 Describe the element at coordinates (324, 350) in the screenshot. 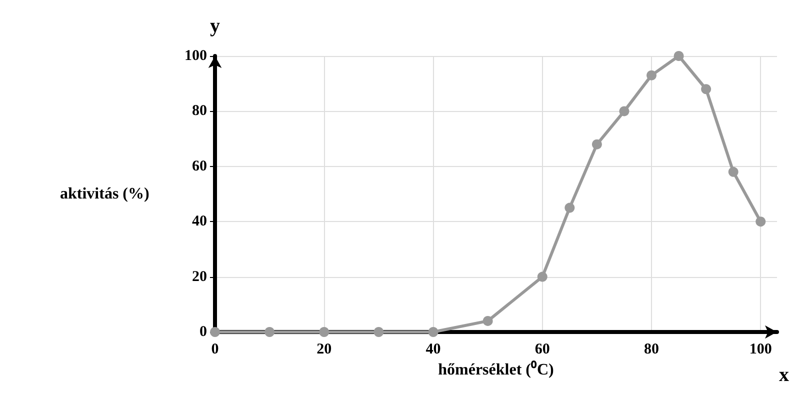

I see `x-tick-label: 20` at that location.